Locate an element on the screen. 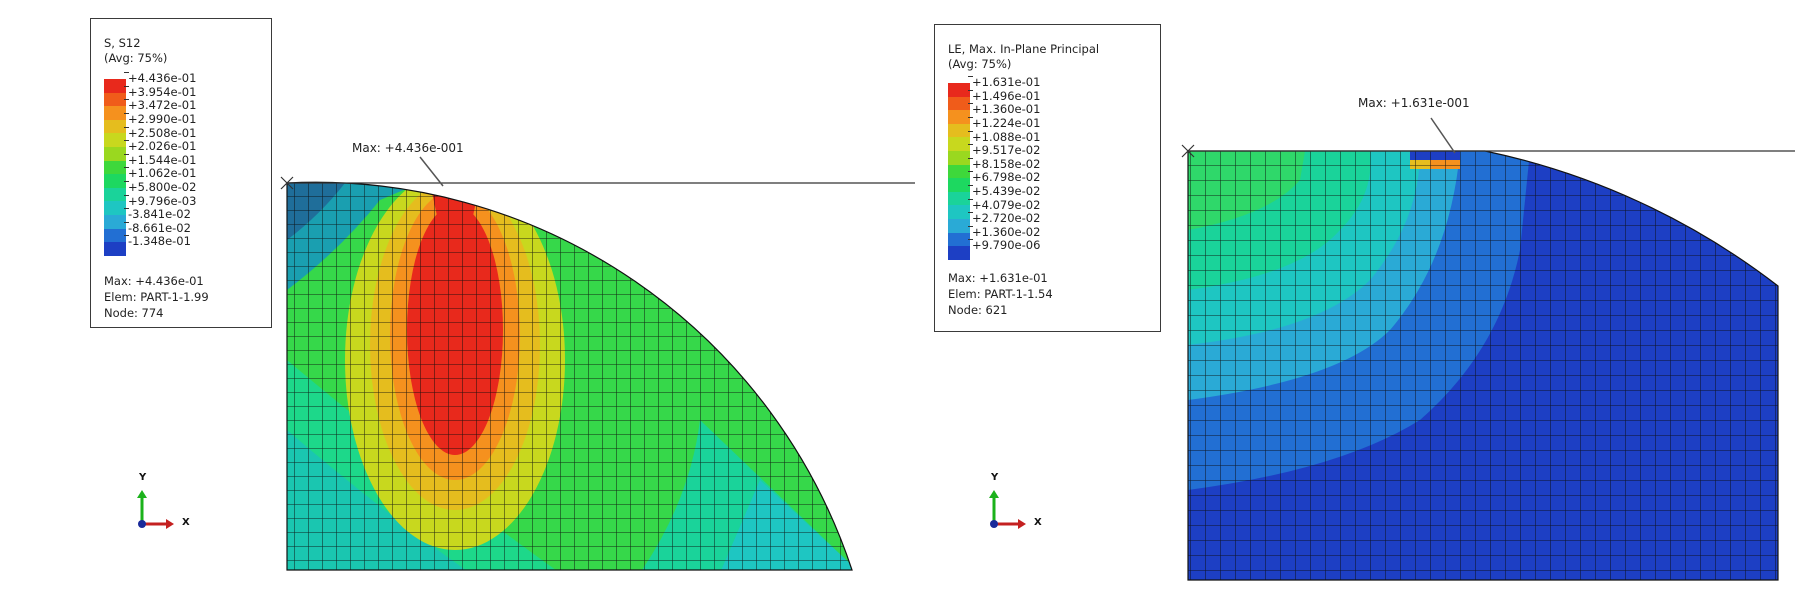  legend-elem-line: Elem: PART-1-1.99 is located at coordinates (156, 297).